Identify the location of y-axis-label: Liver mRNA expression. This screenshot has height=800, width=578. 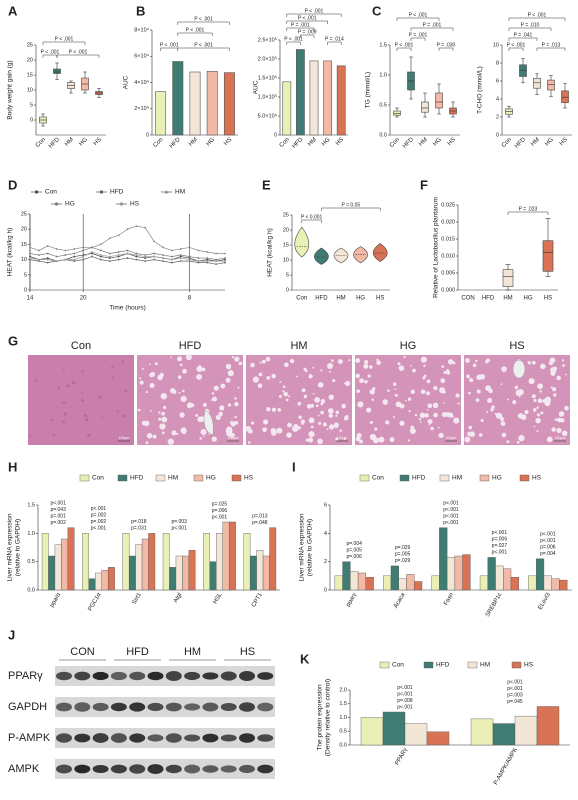
(10, 547).